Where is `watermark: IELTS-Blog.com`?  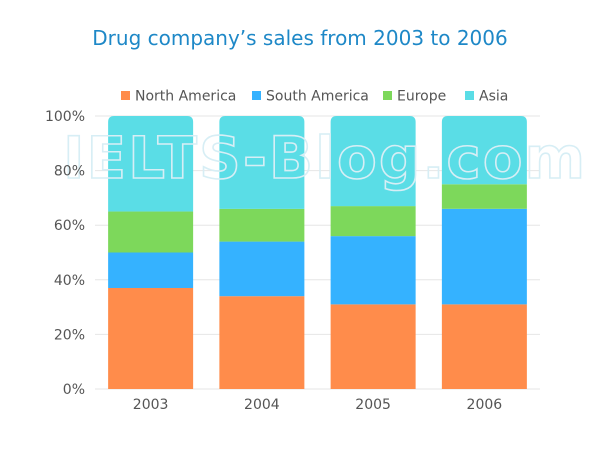 watermark: IELTS-Blog.com is located at coordinates (325, 158).